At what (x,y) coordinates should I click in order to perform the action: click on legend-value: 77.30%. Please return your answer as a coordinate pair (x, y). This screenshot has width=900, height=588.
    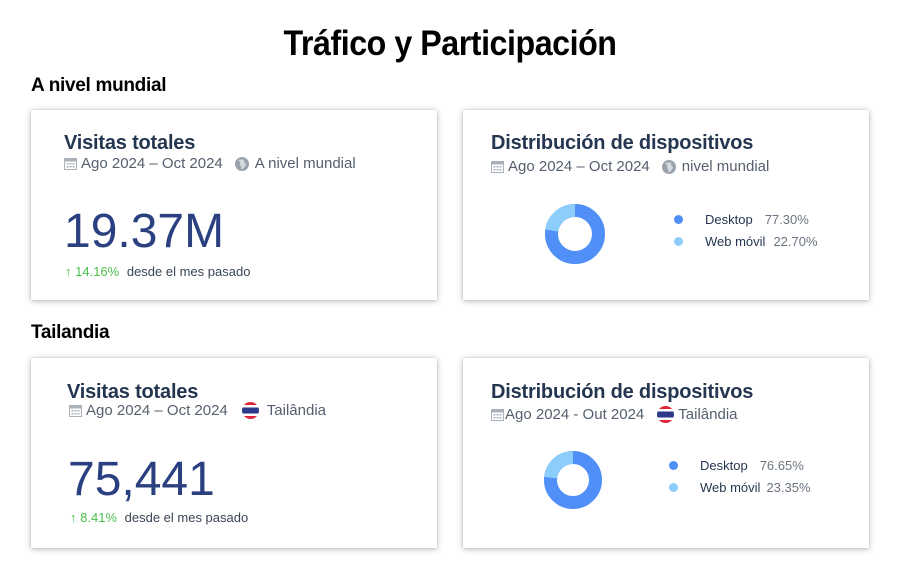
    Looking at the image, I should click on (786, 219).